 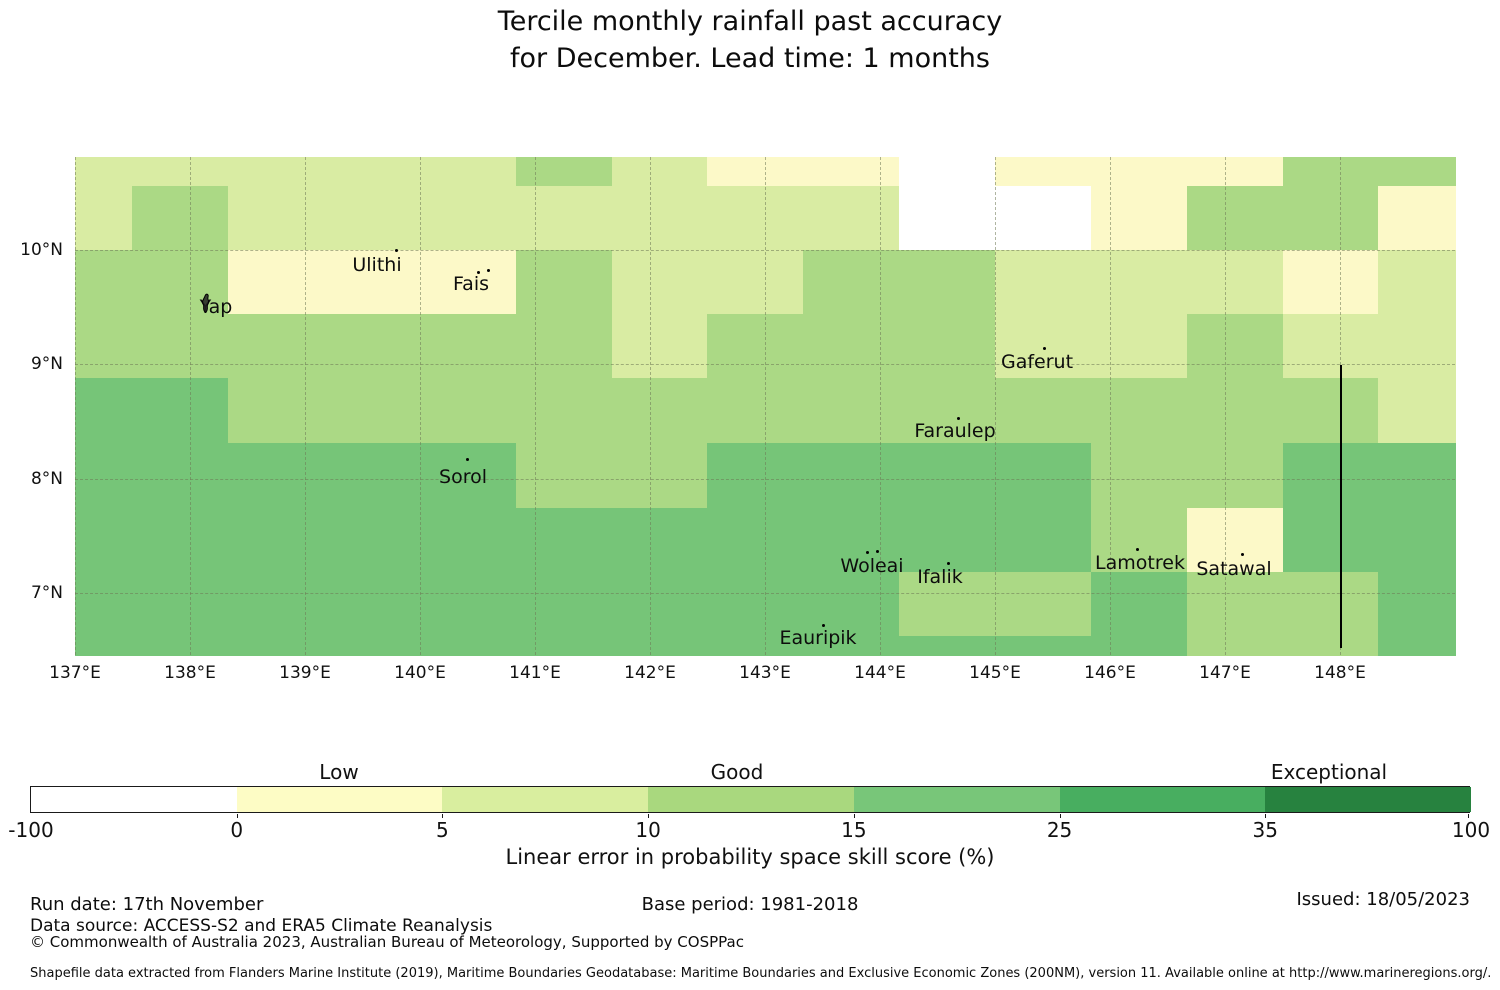 What do you see at coordinates (46, 364) in the screenshot?
I see `y-axis-tick-label: 9°N` at bounding box center [46, 364].